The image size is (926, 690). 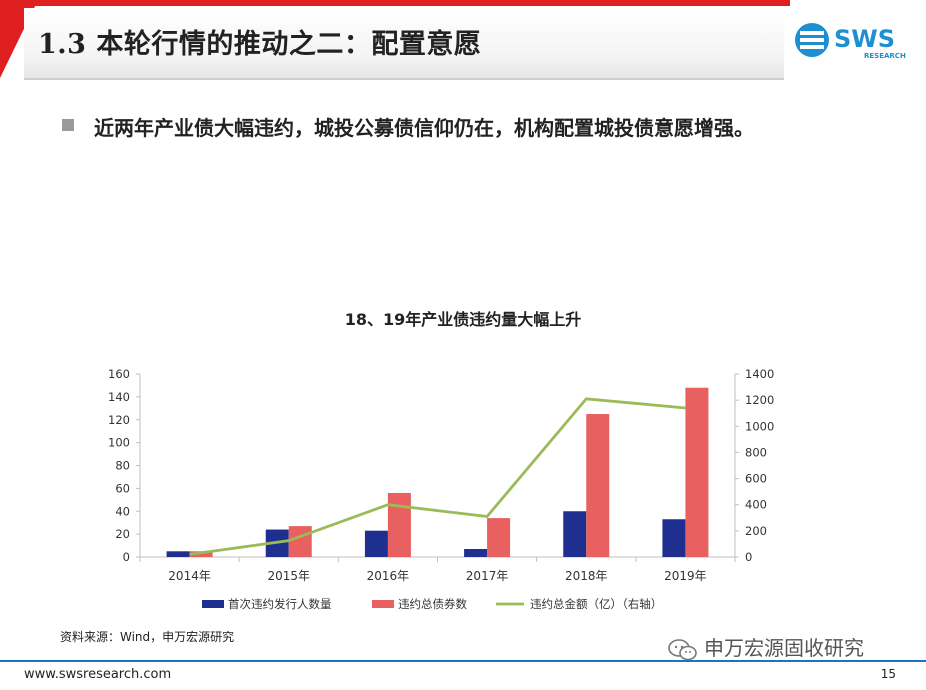 What do you see at coordinates (98, 674) in the screenshot?
I see `footer-url: www.swsresearch.com` at bounding box center [98, 674].